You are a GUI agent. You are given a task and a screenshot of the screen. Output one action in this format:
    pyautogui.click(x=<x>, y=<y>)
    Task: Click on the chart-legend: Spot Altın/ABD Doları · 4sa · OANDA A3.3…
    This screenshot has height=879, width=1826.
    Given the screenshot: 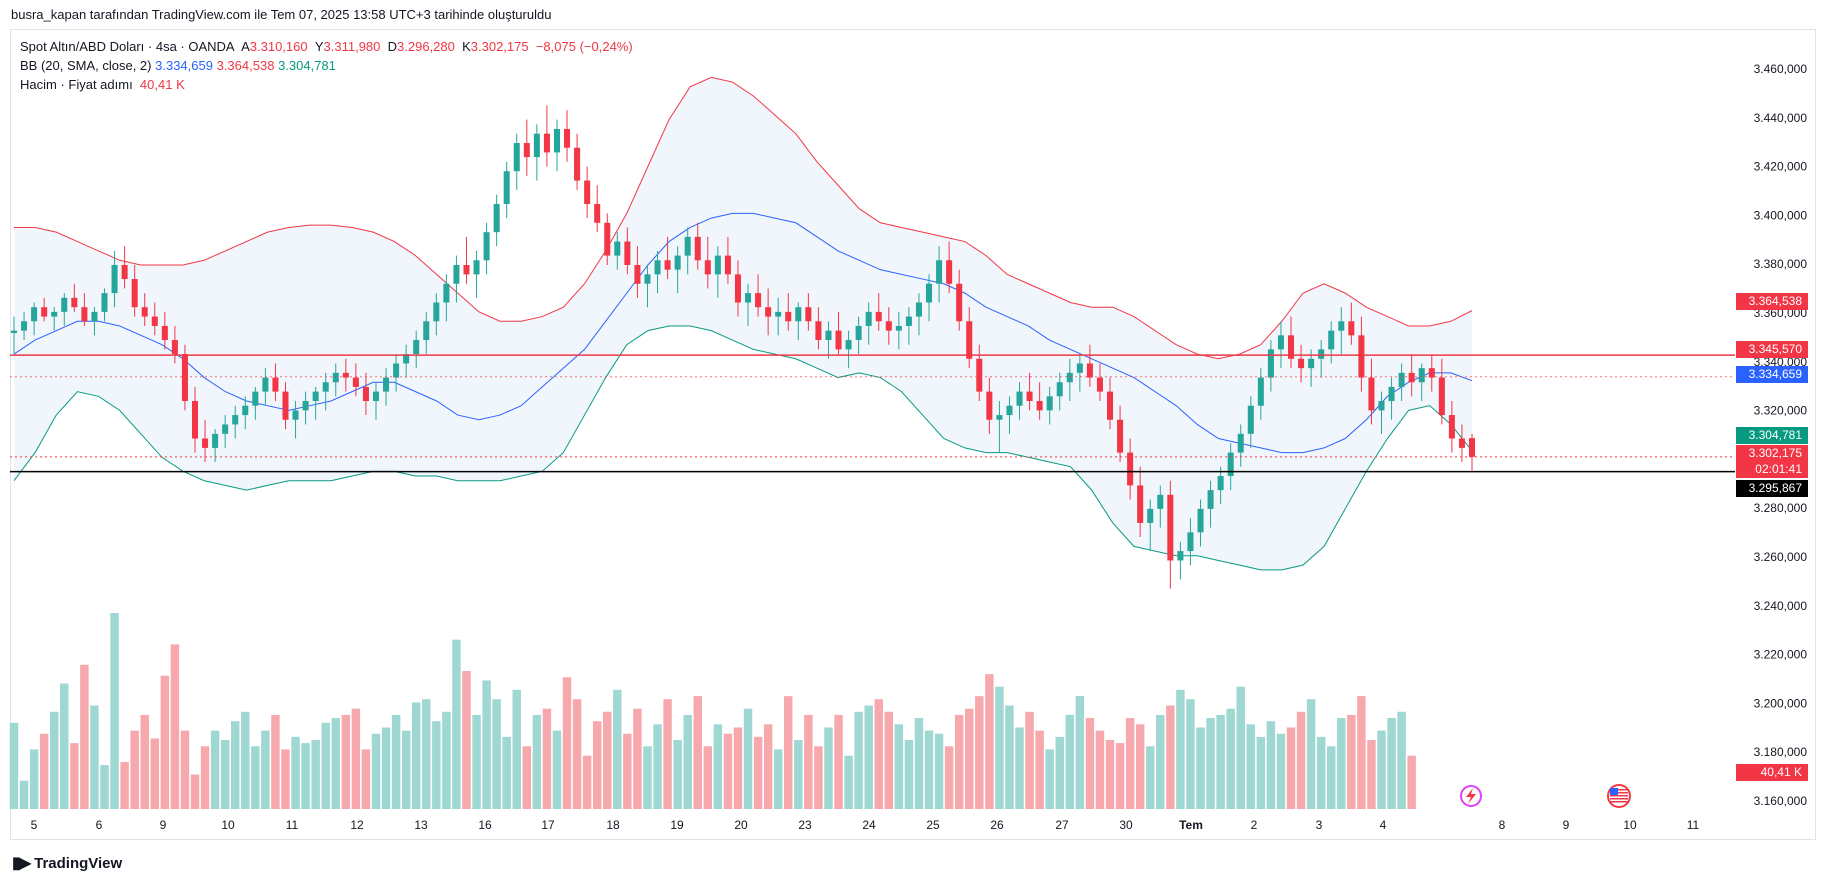 What is the action you would take?
    pyautogui.click(x=326, y=65)
    